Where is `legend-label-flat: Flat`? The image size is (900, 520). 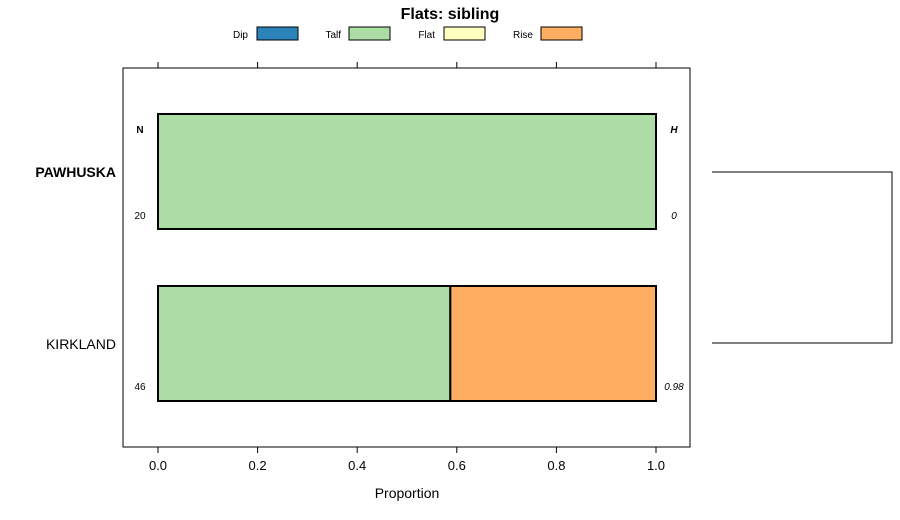
legend-label-flat: Flat is located at coordinates (426, 35).